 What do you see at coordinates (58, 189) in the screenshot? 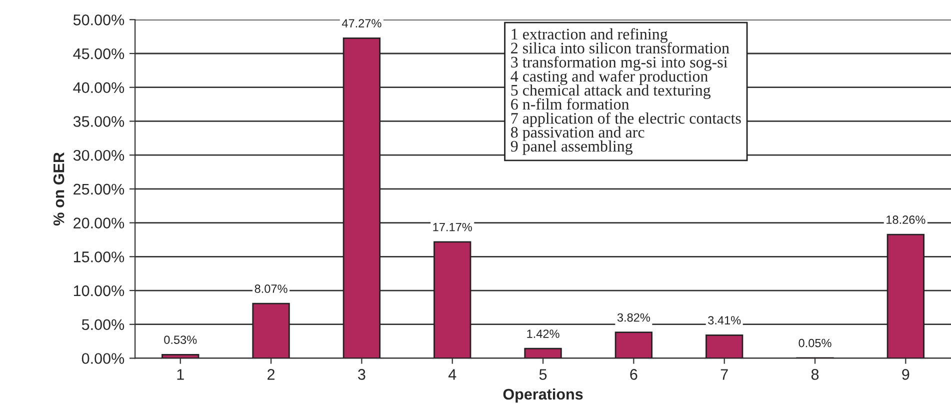
I see `y-axis-title: % on GER` at bounding box center [58, 189].